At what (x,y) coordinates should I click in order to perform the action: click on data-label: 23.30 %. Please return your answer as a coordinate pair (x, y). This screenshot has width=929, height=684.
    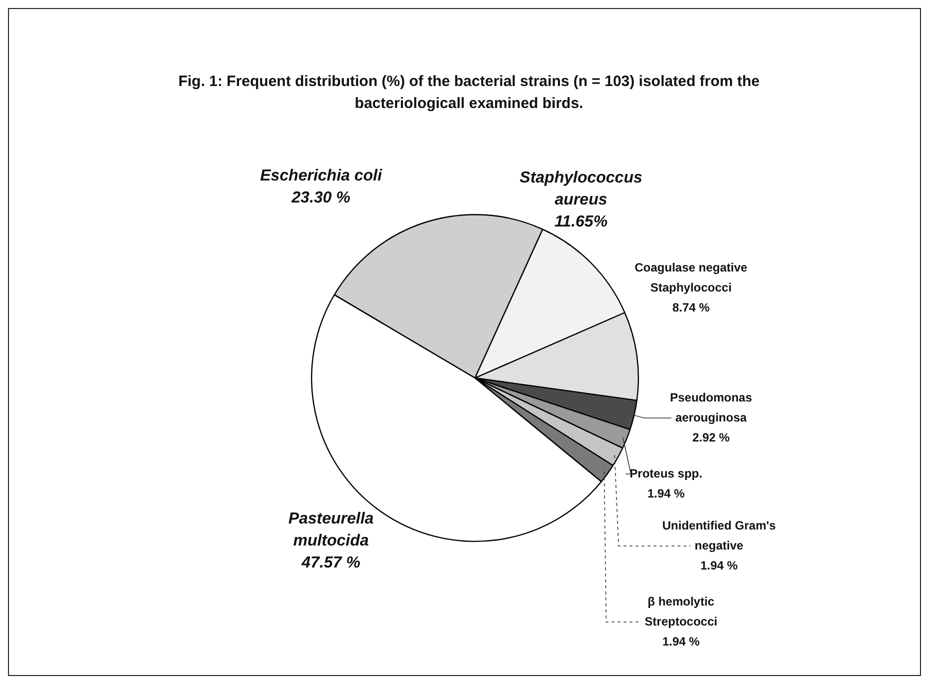
    Looking at the image, I should click on (320, 197).